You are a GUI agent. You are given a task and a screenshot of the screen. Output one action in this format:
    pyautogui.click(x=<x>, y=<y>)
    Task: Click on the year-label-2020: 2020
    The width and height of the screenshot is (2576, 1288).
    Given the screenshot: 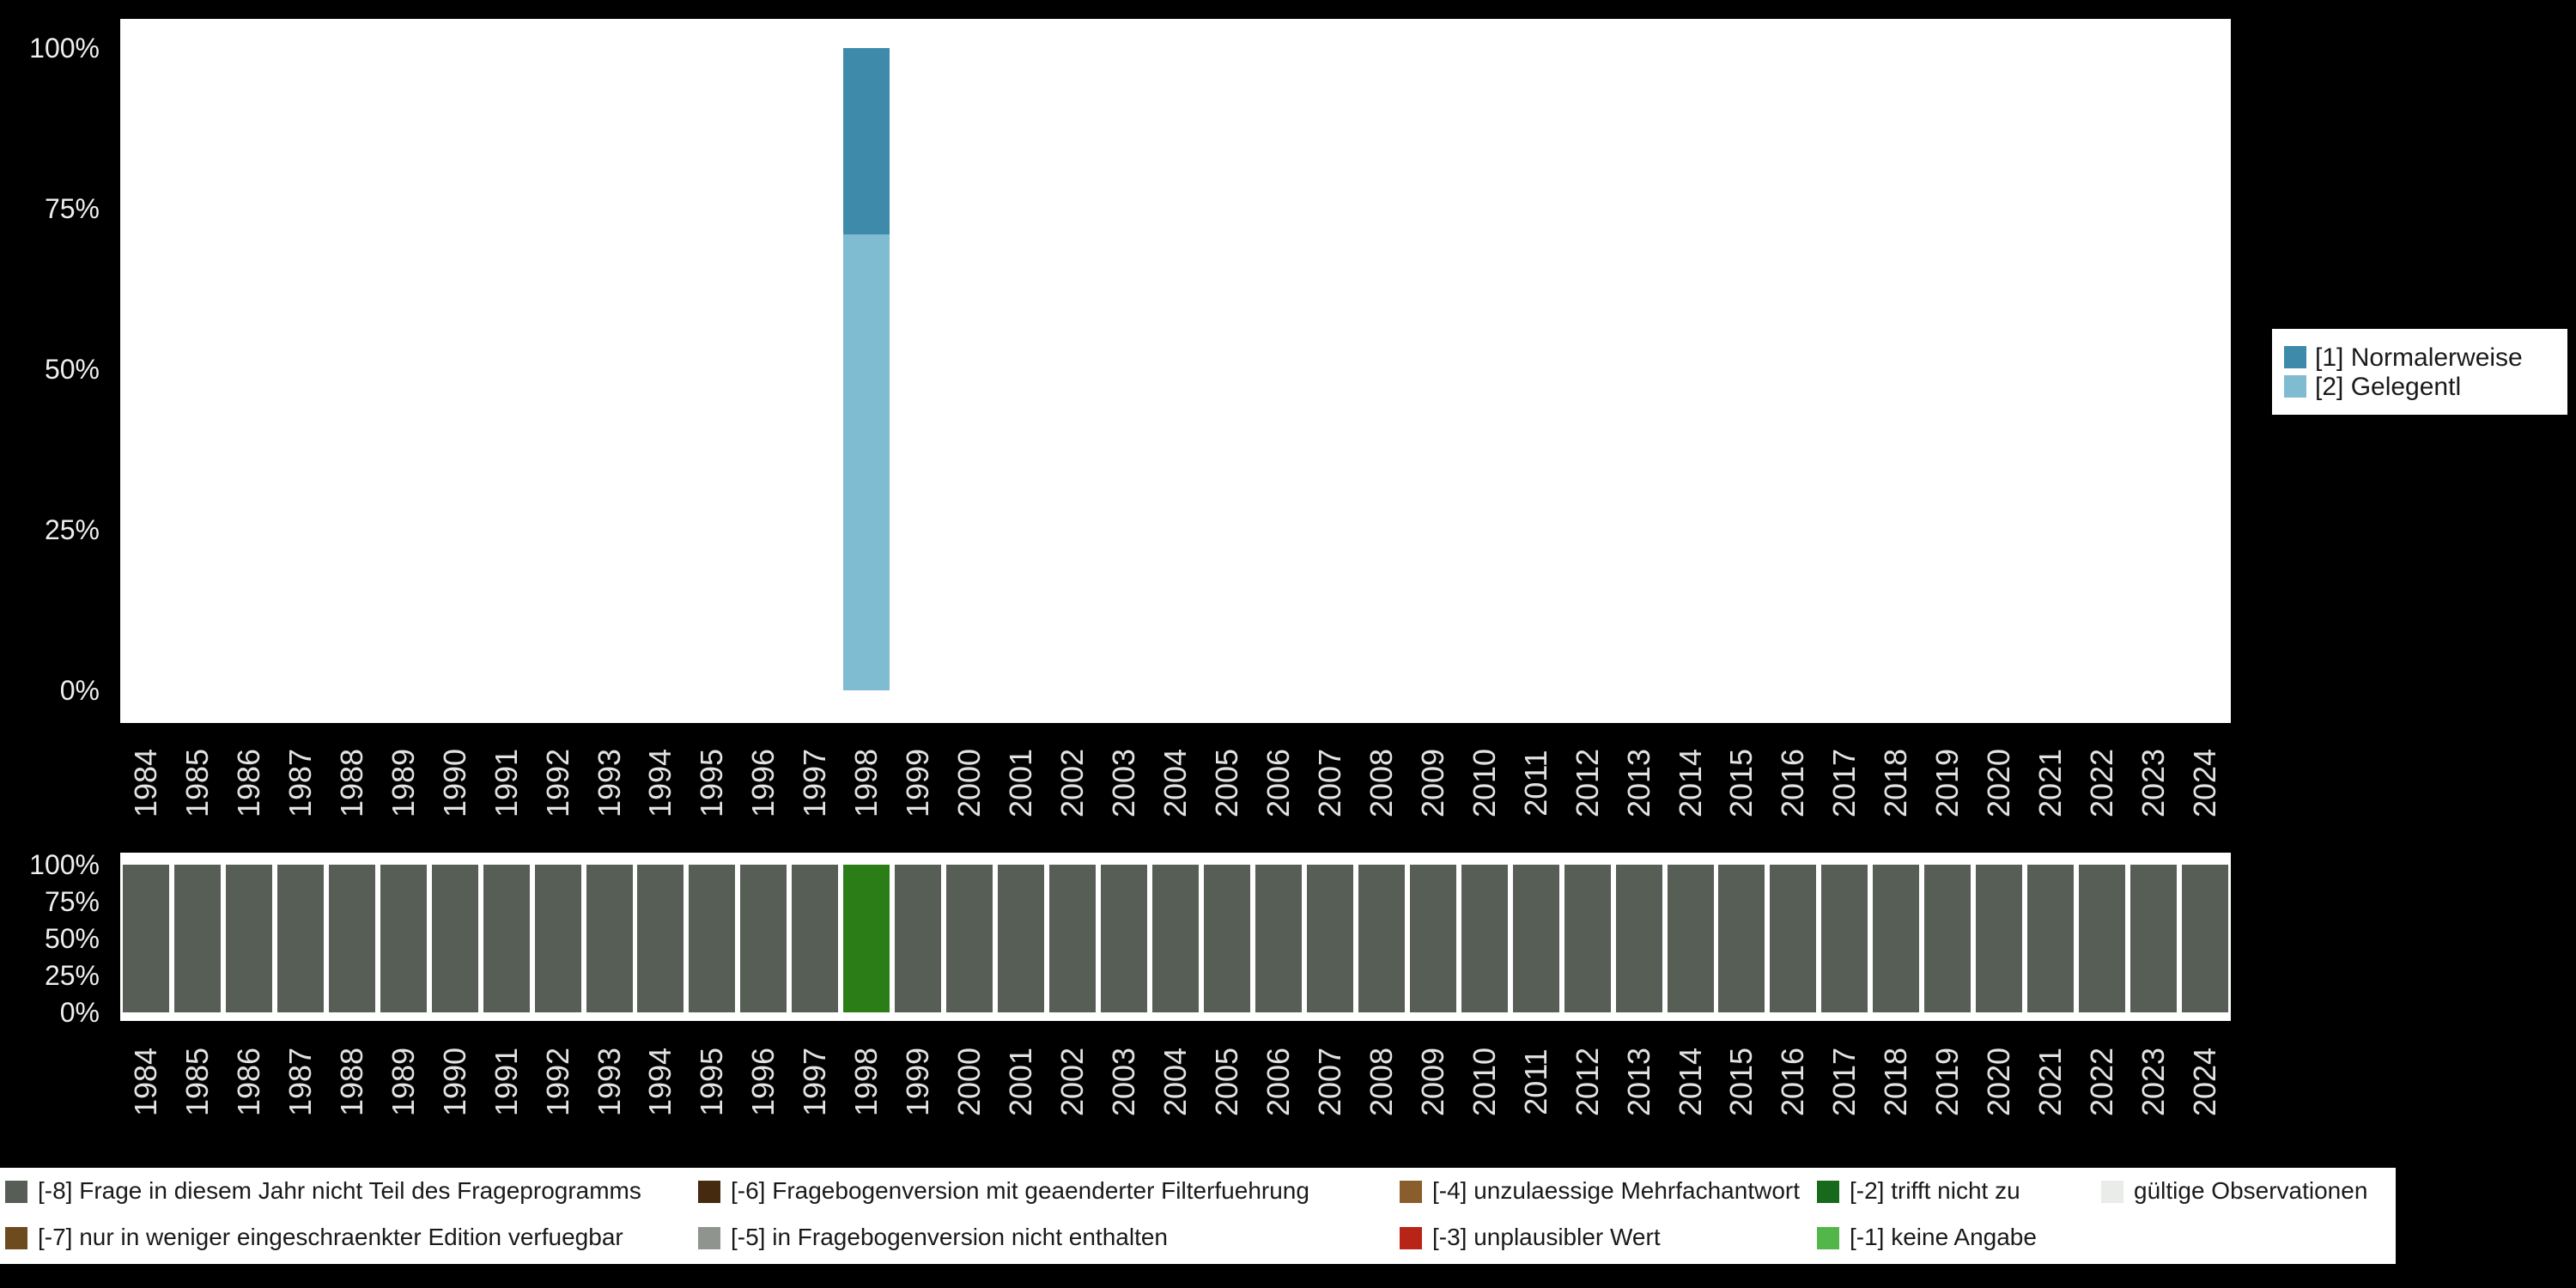 What is the action you would take?
    pyautogui.click(x=1999, y=1082)
    